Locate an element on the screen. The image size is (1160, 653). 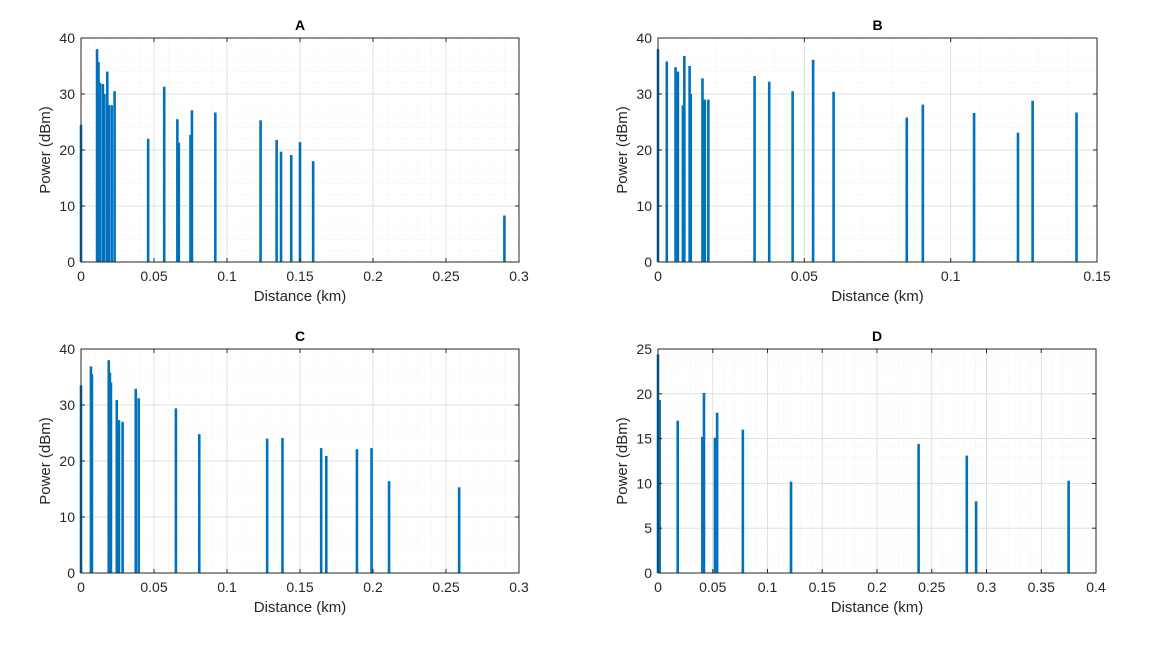
y-tick-label: 15 is located at coordinates (644, 439).